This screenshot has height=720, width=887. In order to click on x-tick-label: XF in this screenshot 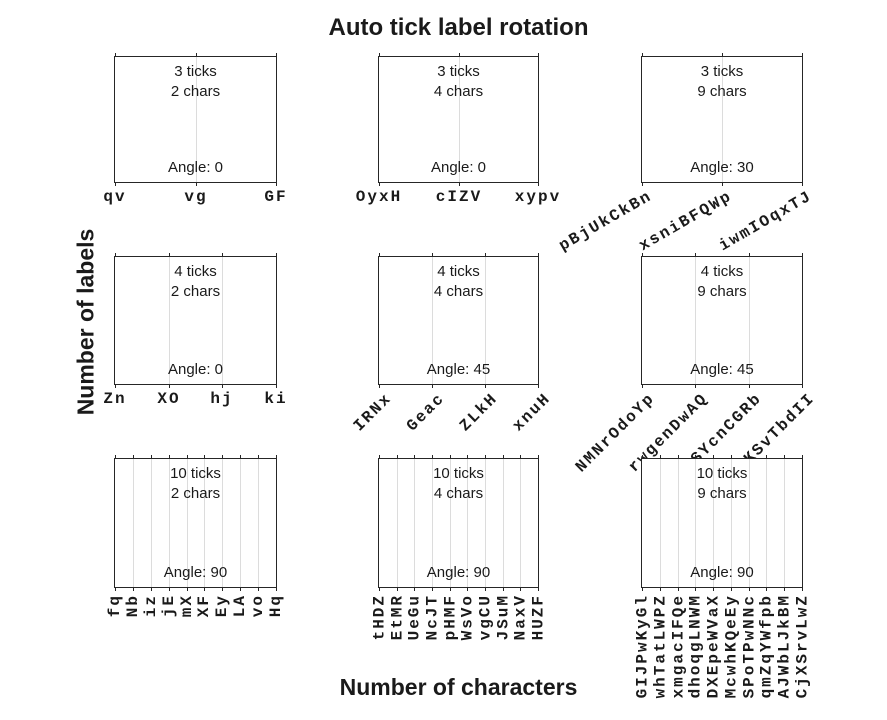, I will do `click(204, 606)`.